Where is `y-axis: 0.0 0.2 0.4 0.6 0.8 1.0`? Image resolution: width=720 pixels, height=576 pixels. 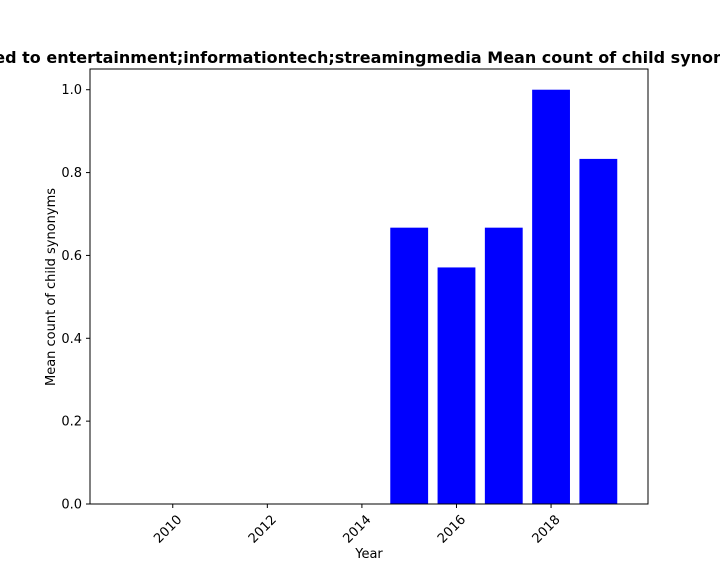 y-axis: 0.0 0.2 0.4 0.6 0.8 1.0 is located at coordinates (75, 298).